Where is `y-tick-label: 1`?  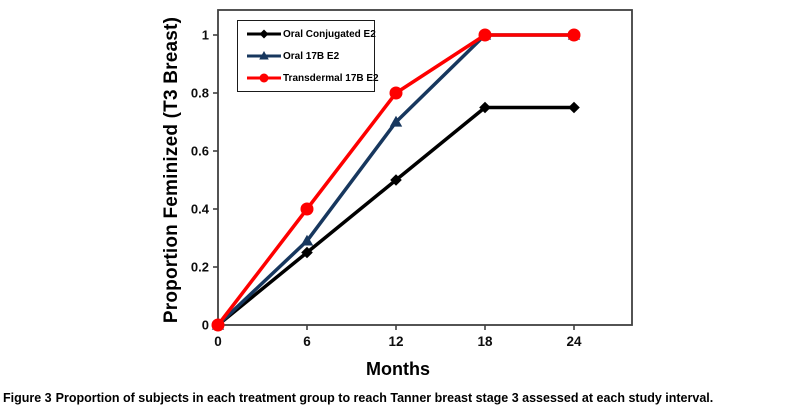
y-tick-label: 1 is located at coordinates (205, 35).